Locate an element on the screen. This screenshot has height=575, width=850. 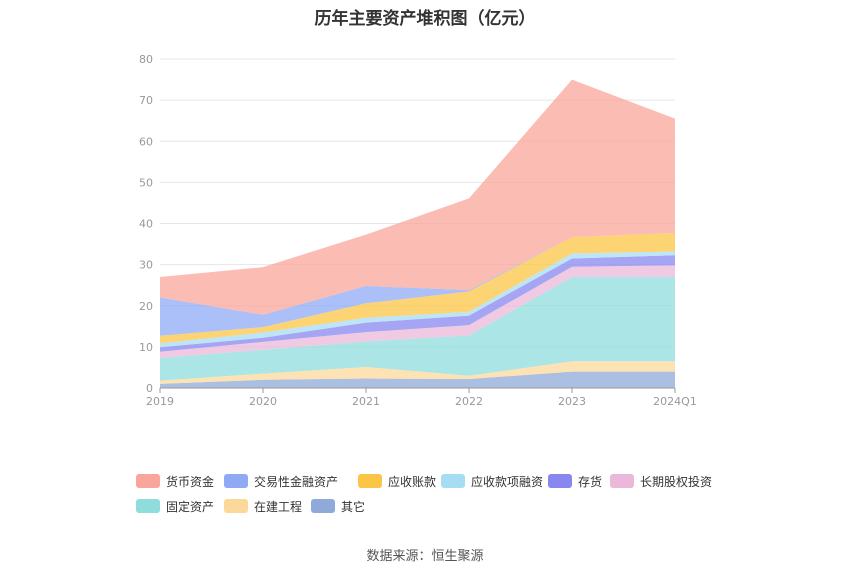
legend-item: 交易性金融资产 is located at coordinates (281, 481).